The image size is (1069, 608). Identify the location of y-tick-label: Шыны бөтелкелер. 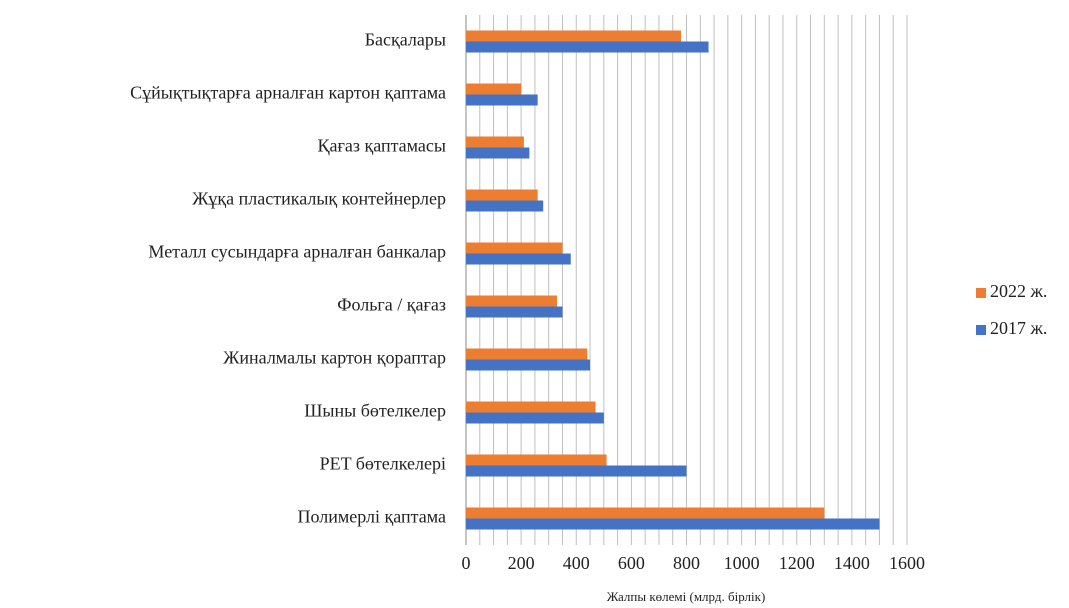
(375, 411).